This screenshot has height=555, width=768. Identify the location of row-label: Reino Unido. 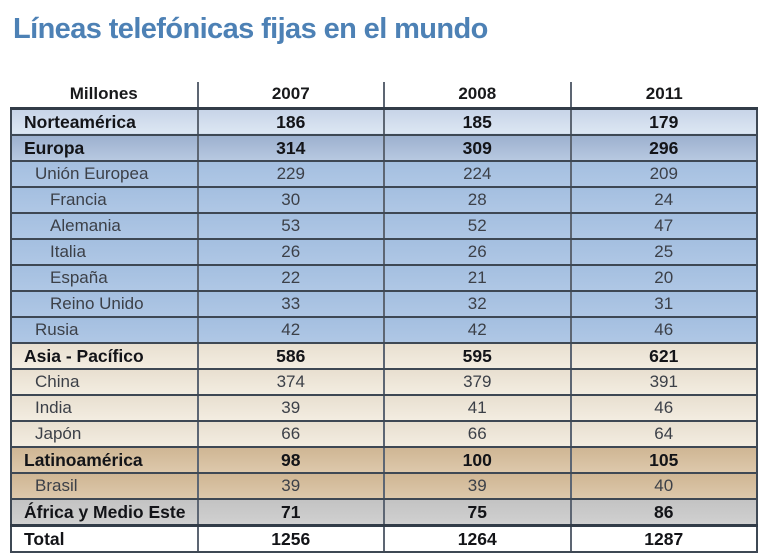
(104, 304).